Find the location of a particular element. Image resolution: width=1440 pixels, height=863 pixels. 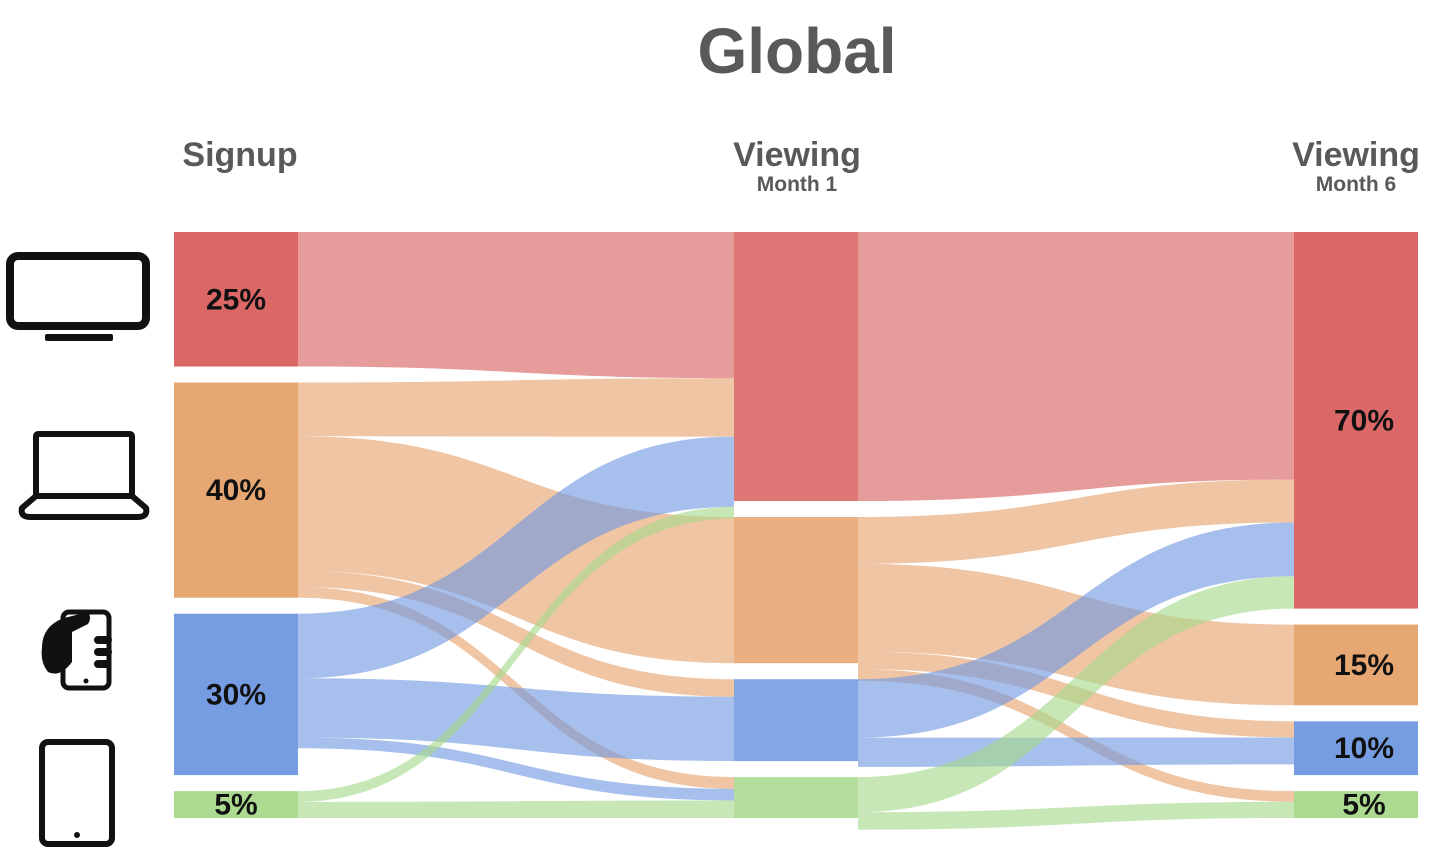

stage-header-viewing-month-6: Viewing Month 6 is located at coordinates (1353, 166).